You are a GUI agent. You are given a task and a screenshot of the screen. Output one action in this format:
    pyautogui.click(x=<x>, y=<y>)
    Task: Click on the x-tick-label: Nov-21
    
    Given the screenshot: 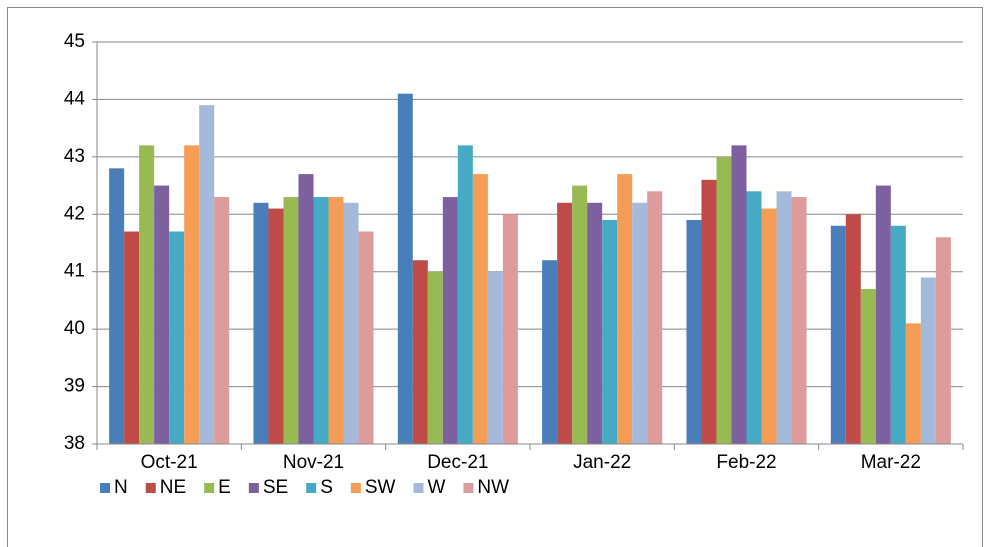 What is the action you would take?
    pyautogui.click(x=313, y=462)
    